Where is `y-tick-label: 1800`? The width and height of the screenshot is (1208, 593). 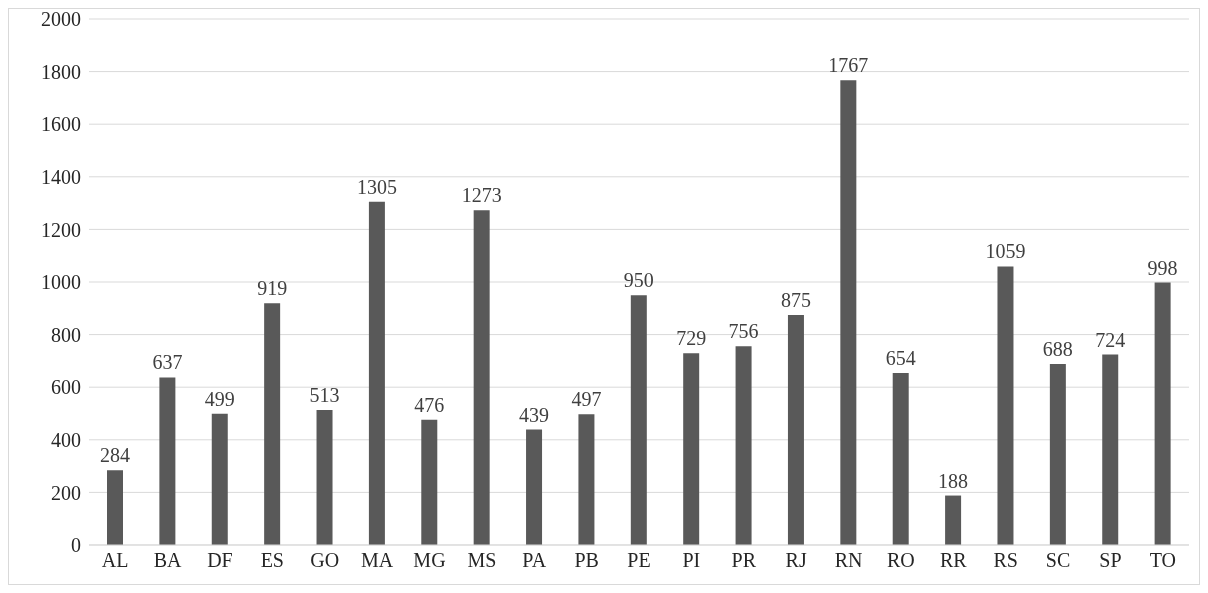 y-tick-label: 1800 is located at coordinates (61, 71).